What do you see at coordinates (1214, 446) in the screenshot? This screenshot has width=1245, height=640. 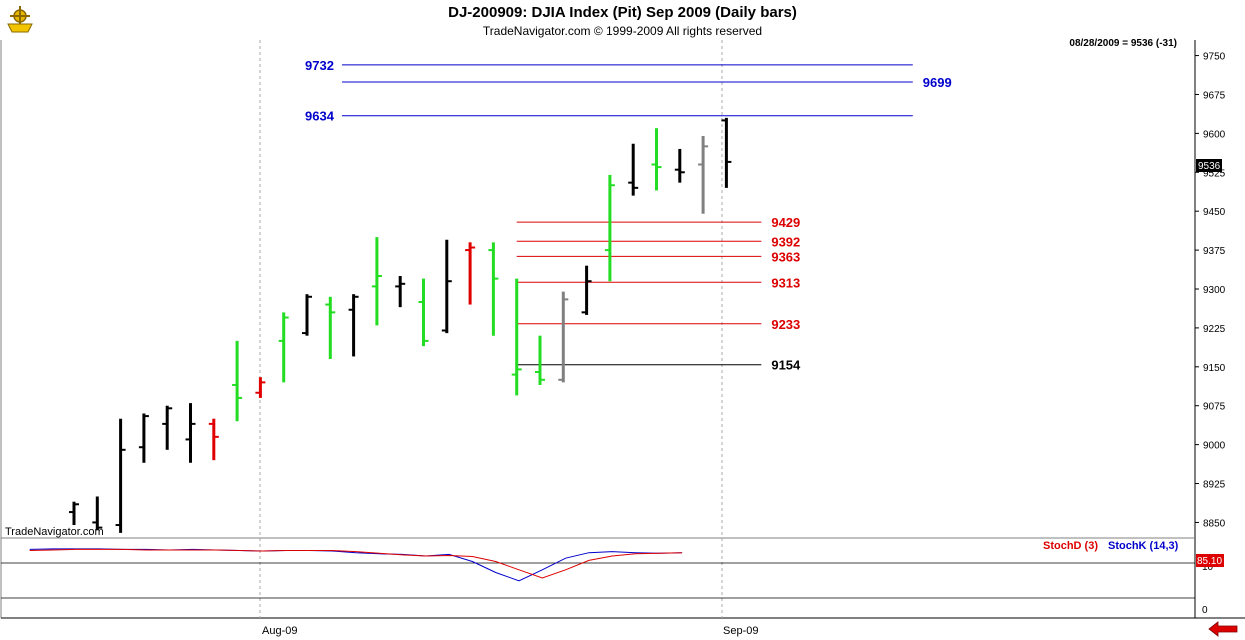 I see `y-tick-label: 9000` at bounding box center [1214, 446].